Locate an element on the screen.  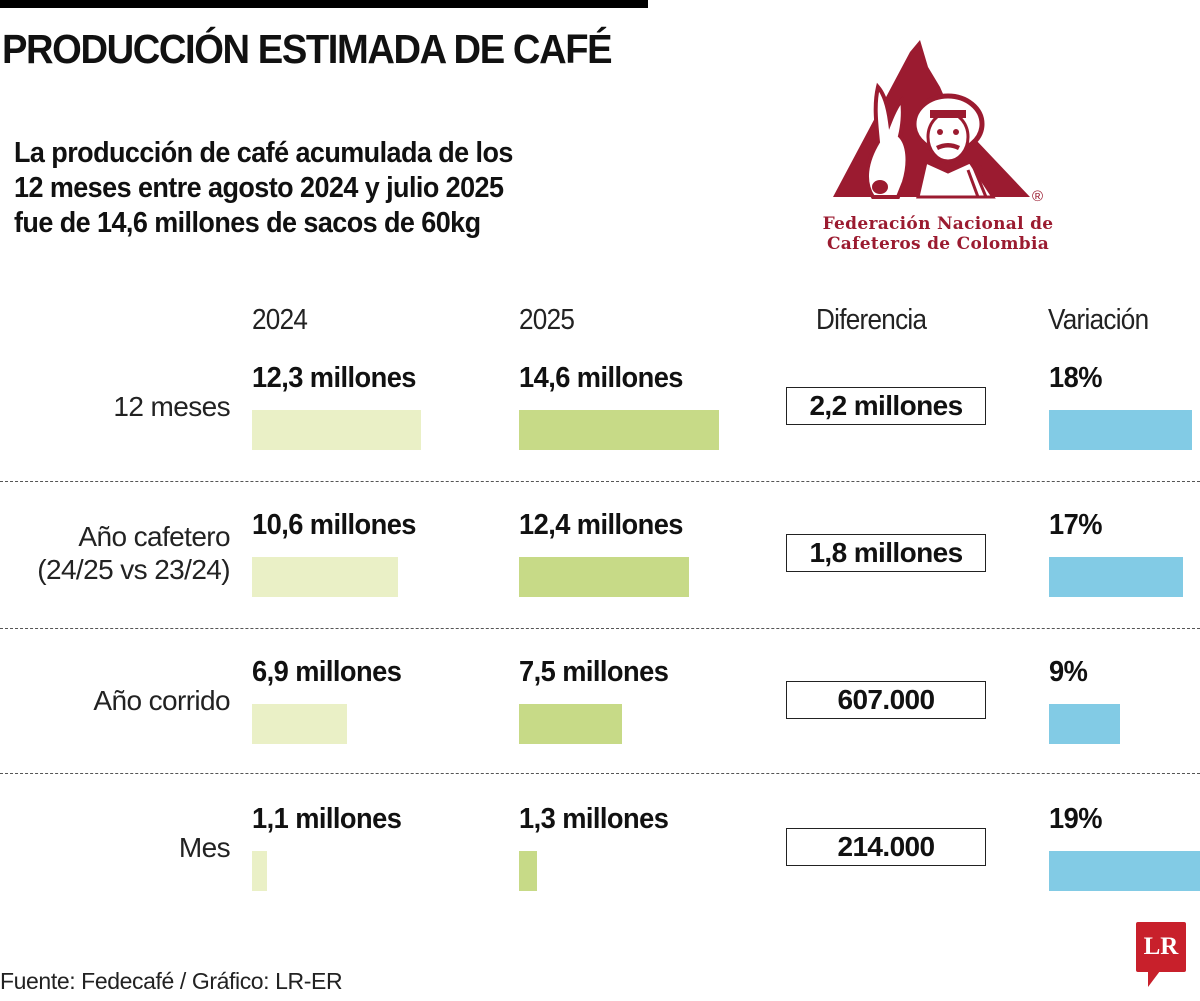
variation-value: 19% is located at coordinates (1075, 819).